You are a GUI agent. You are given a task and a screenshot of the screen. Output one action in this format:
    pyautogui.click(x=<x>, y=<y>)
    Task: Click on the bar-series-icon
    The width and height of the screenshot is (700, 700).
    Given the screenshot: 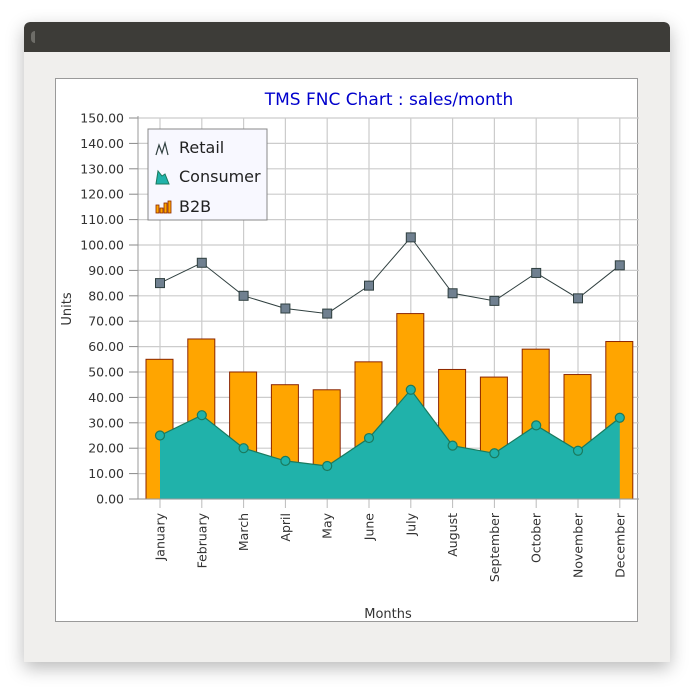 What is the action you would take?
    pyautogui.click(x=163, y=207)
    